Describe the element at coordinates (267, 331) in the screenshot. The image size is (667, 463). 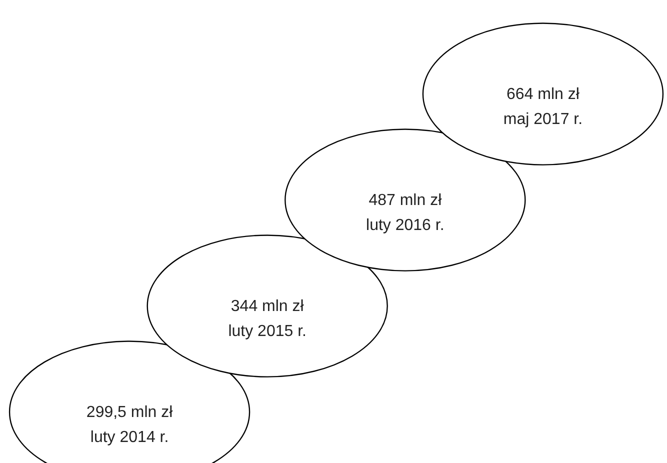
I see `category-label: luty 2015 r.` at that location.